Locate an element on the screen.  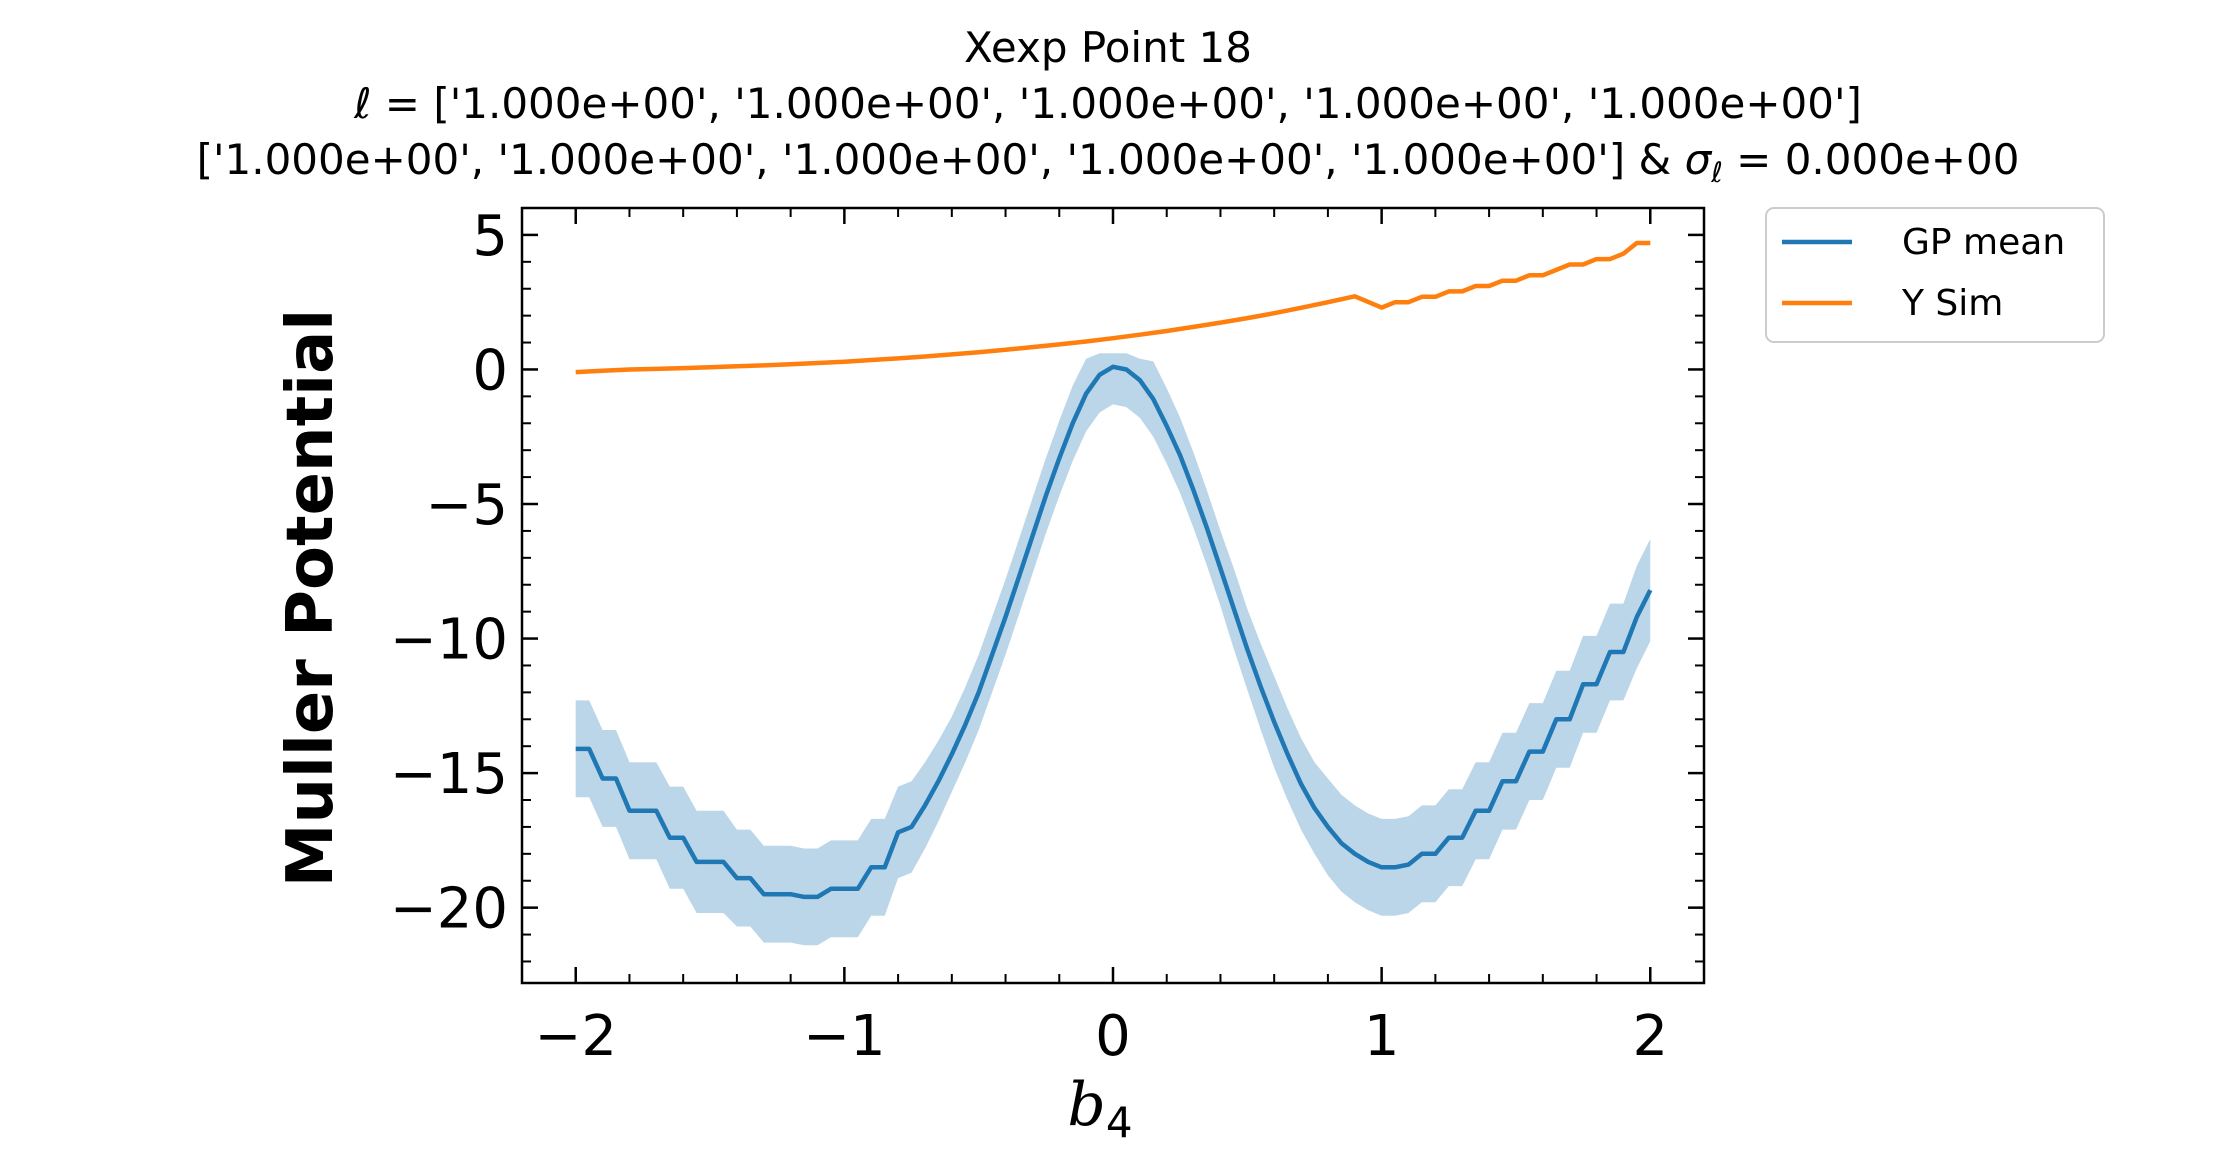
x-axis-label: b4 is located at coordinates (1099, 1108).